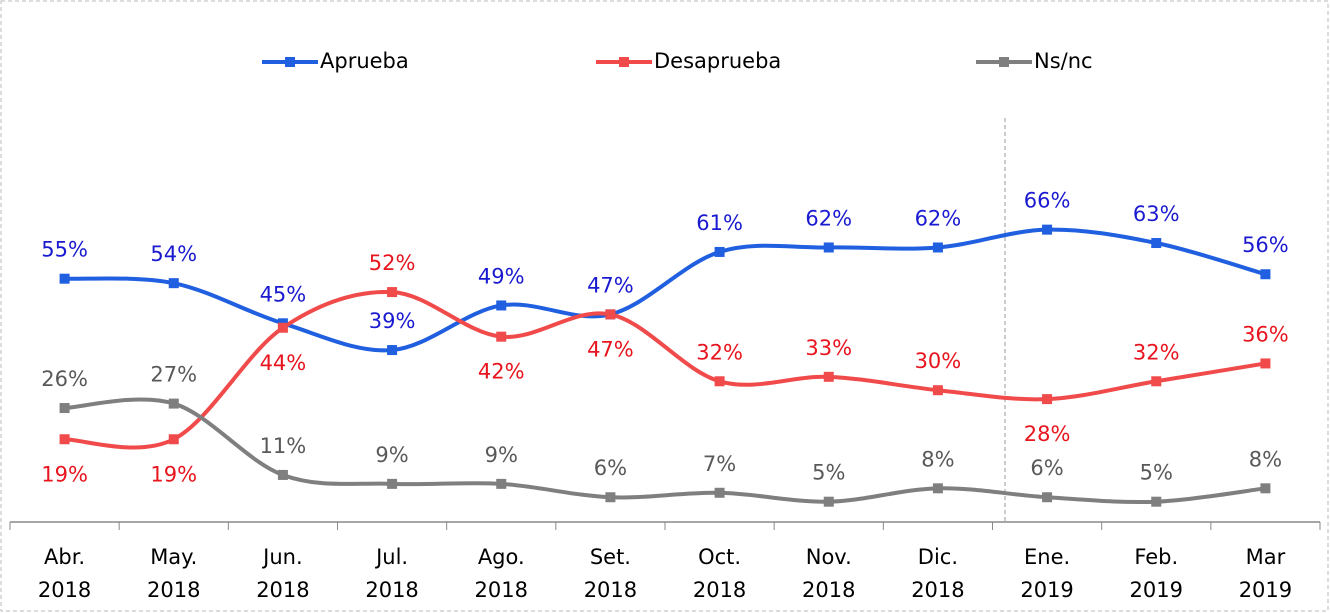 This screenshot has width=1330, height=613. I want to click on data-label: 55%, so click(64, 250).